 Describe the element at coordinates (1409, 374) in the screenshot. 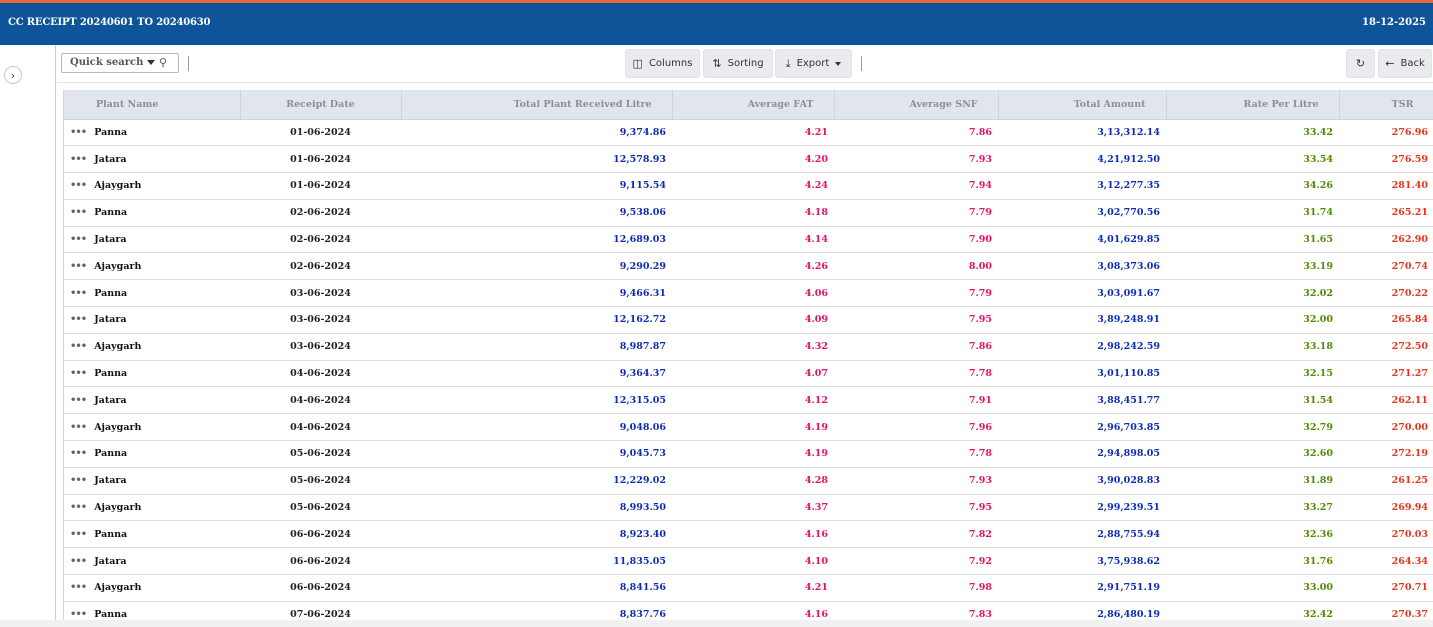

I see `cell-tsr-value: 271.27` at that location.